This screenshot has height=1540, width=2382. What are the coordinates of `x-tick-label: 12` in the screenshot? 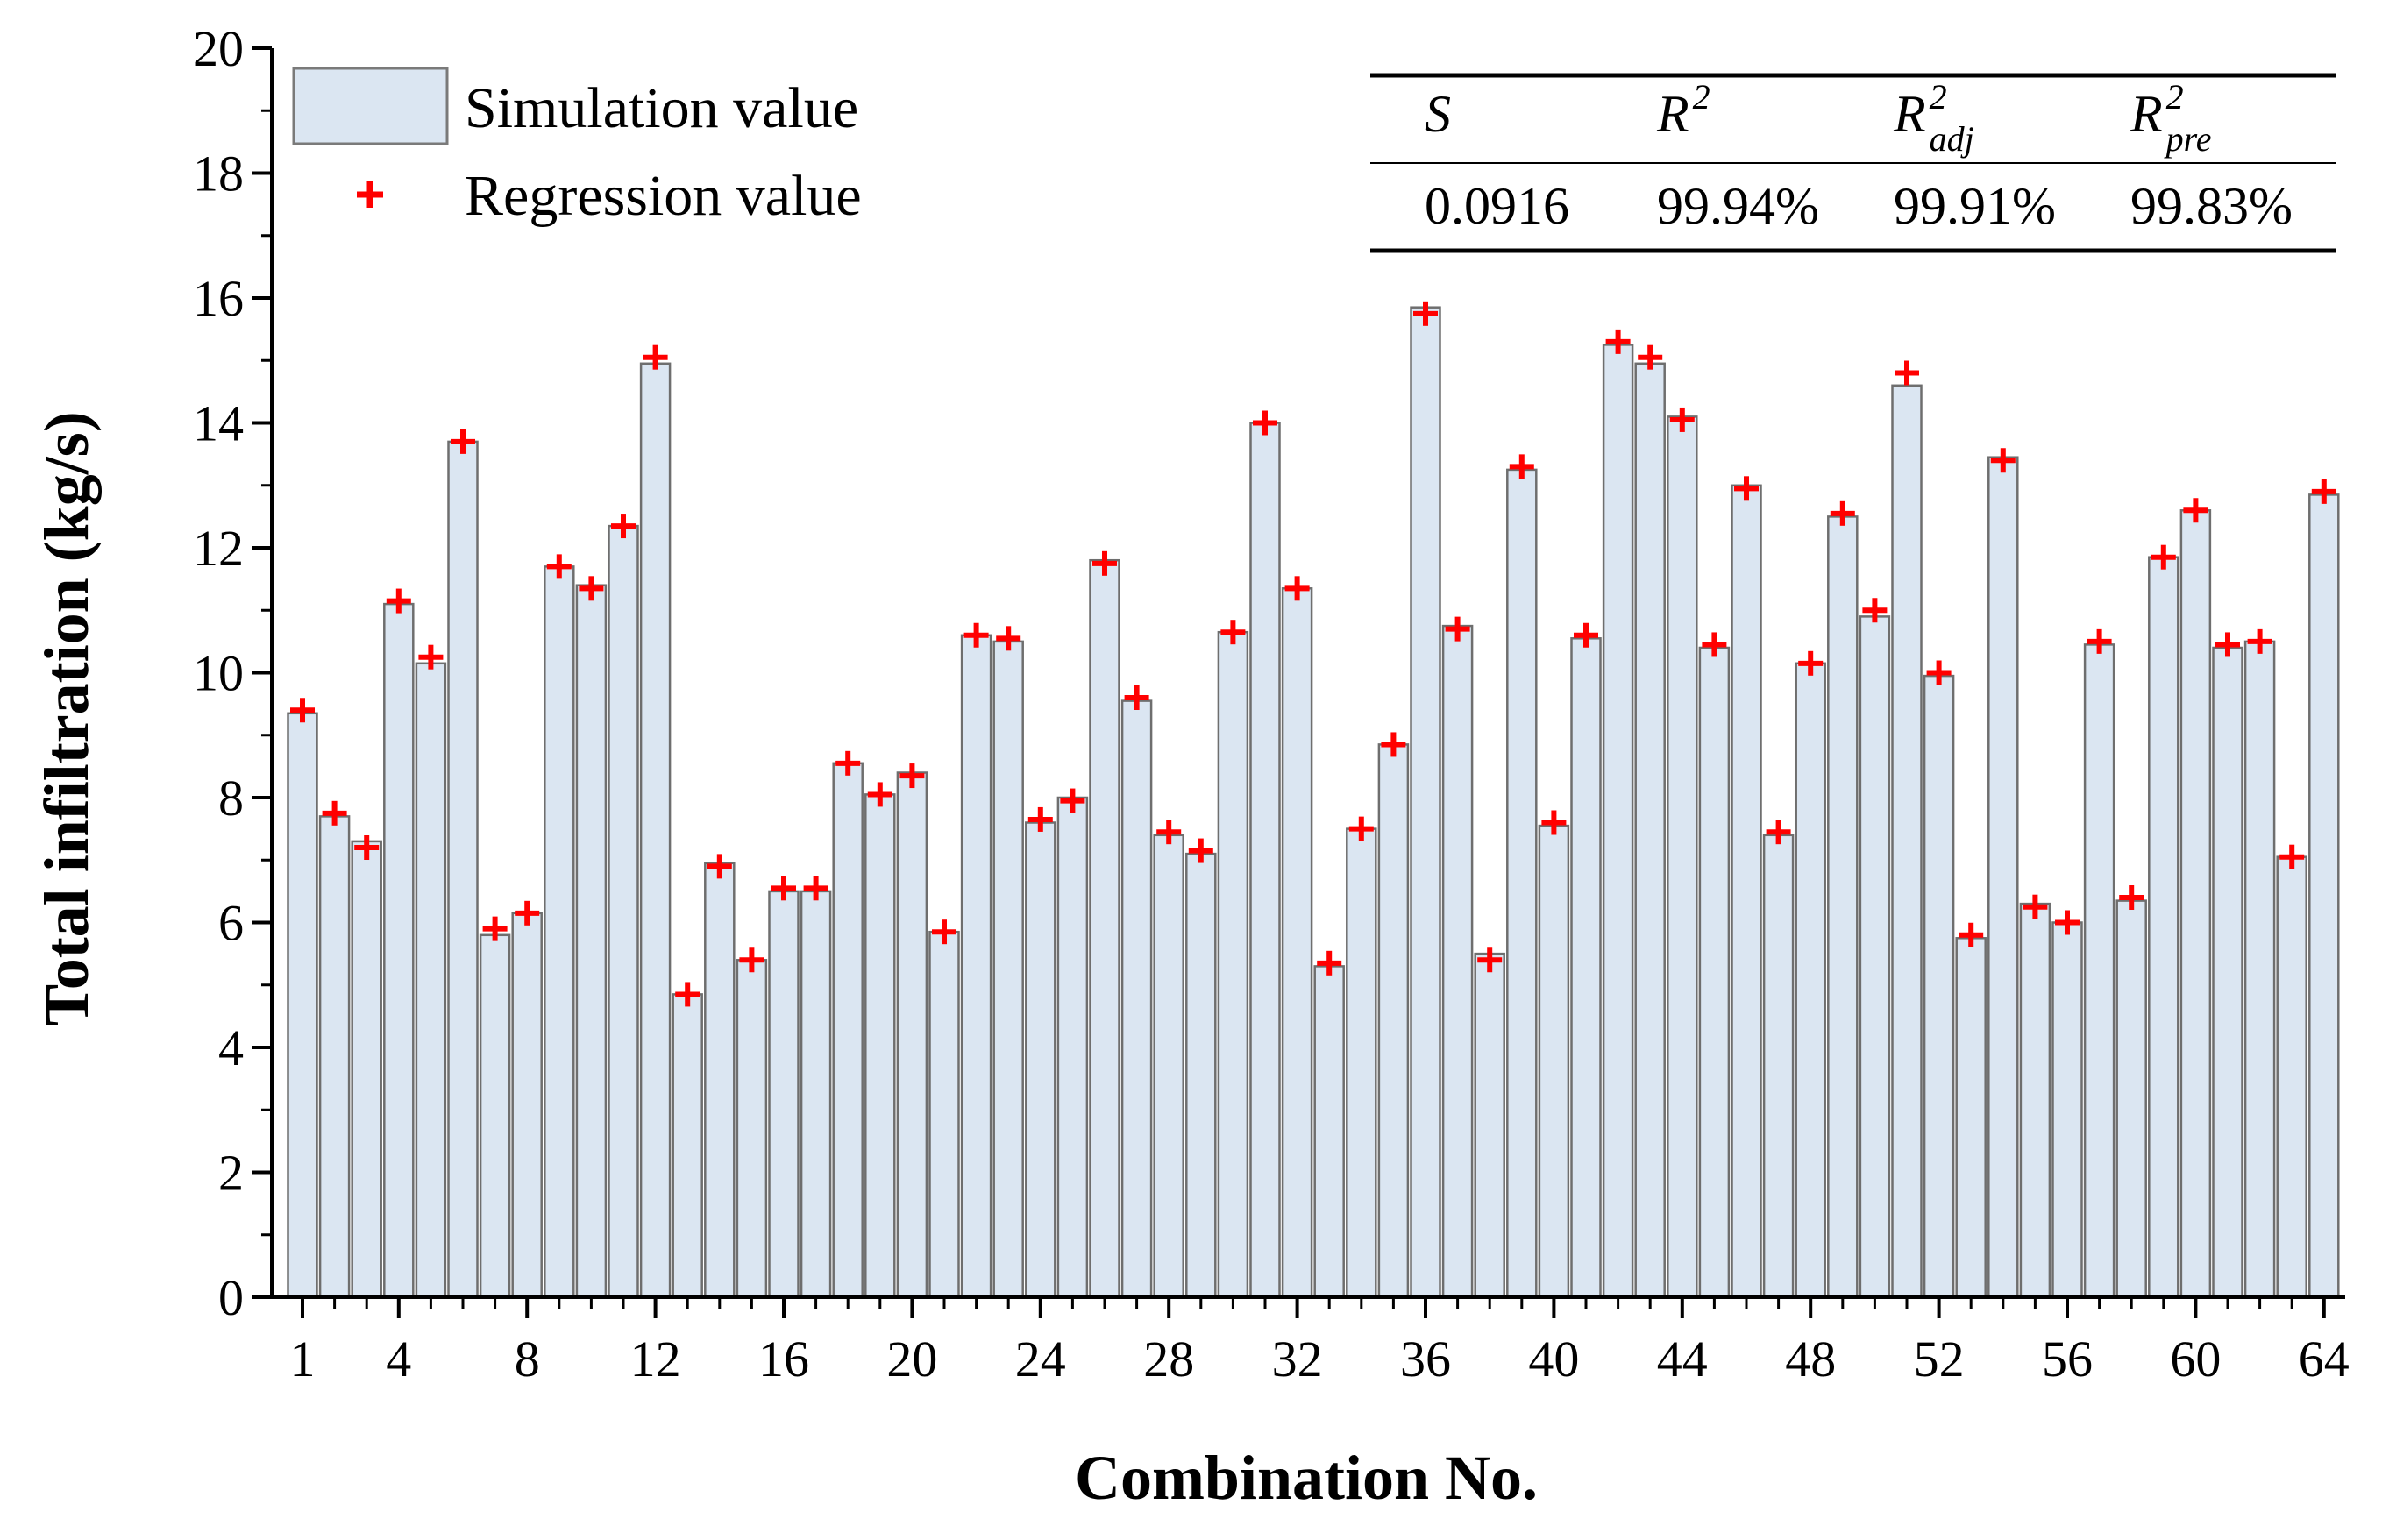 It's located at (655, 1359).